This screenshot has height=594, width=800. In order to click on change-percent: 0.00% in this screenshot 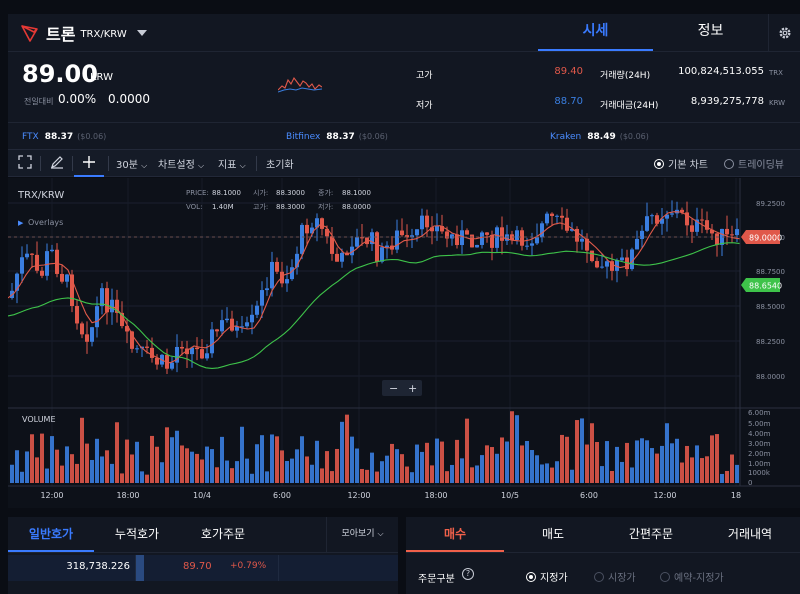, I will do `click(77, 99)`.